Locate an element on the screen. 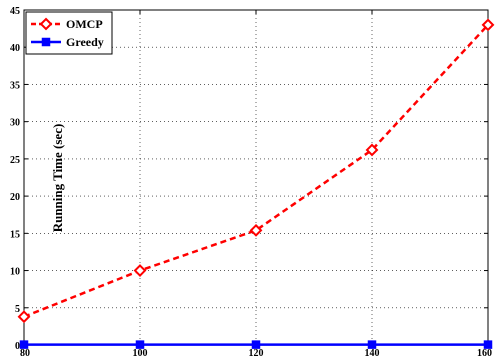 This screenshot has height=358, width=495. legend-marker-greedy is located at coordinates (46, 42).